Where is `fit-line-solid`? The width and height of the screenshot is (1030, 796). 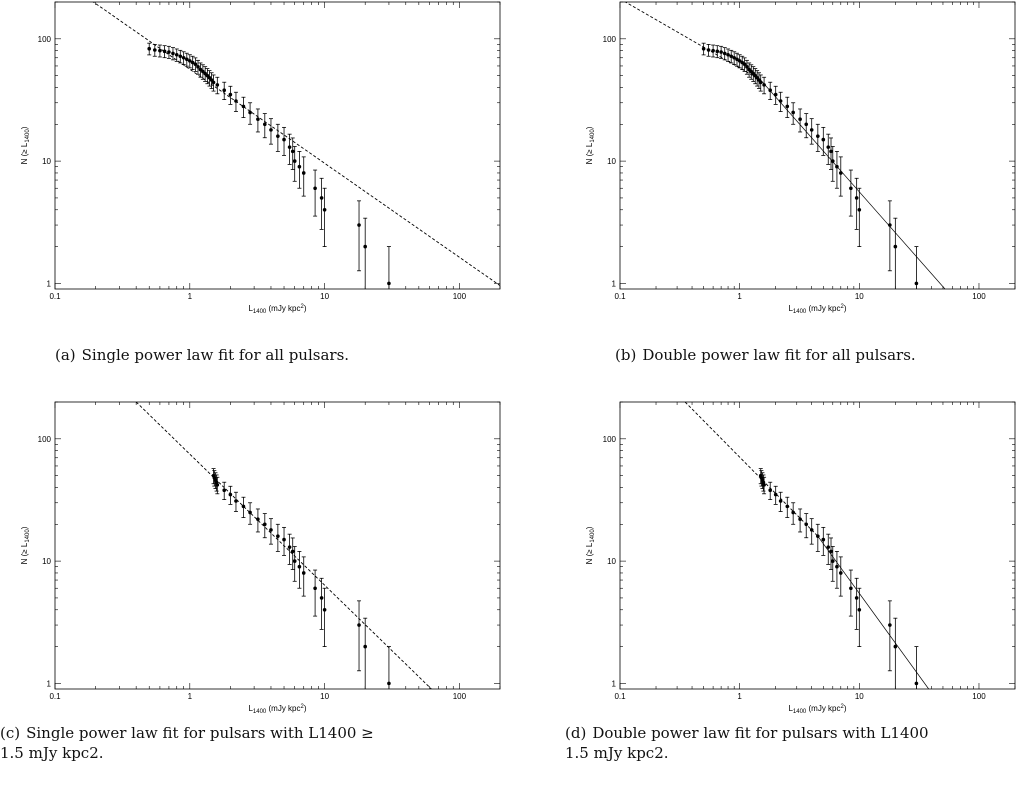
fit-line-solid is located at coordinates (853, 184).